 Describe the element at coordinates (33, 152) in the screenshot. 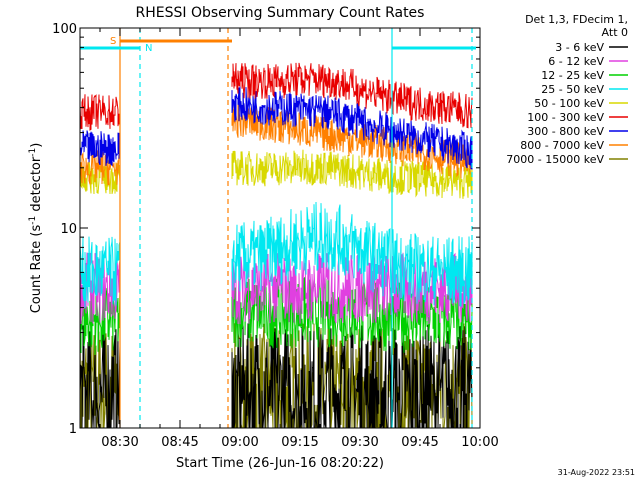

I see `y-axis-label-sup2: -1` at that location.